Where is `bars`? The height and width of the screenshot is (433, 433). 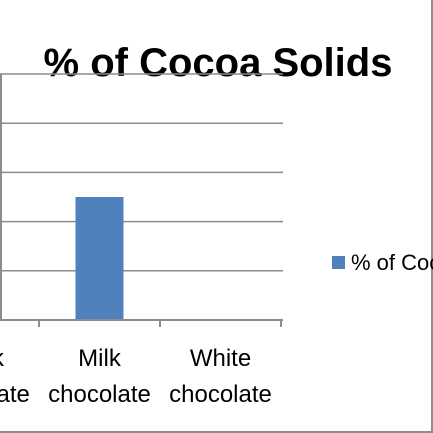
bars is located at coordinates (99, 258).